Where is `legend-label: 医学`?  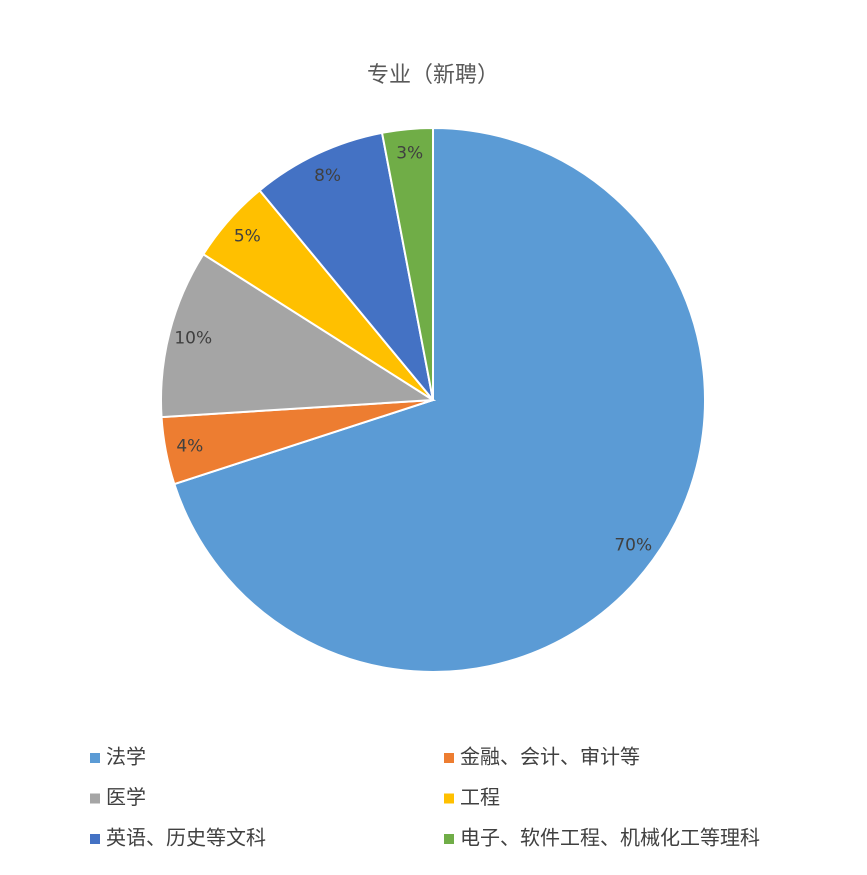
legend-label: 医学 is located at coordinates (126, 797).